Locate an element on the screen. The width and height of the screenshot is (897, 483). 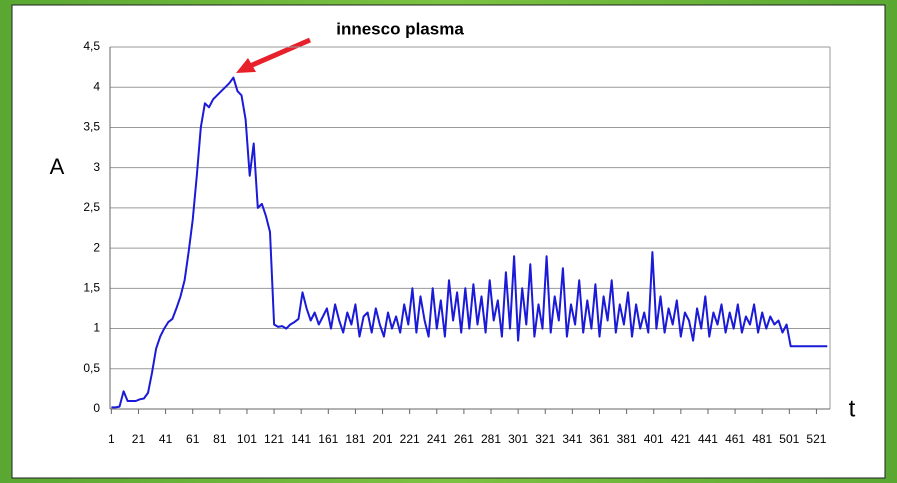
y-tick-label: 1 is located at coordinates (96, 328).